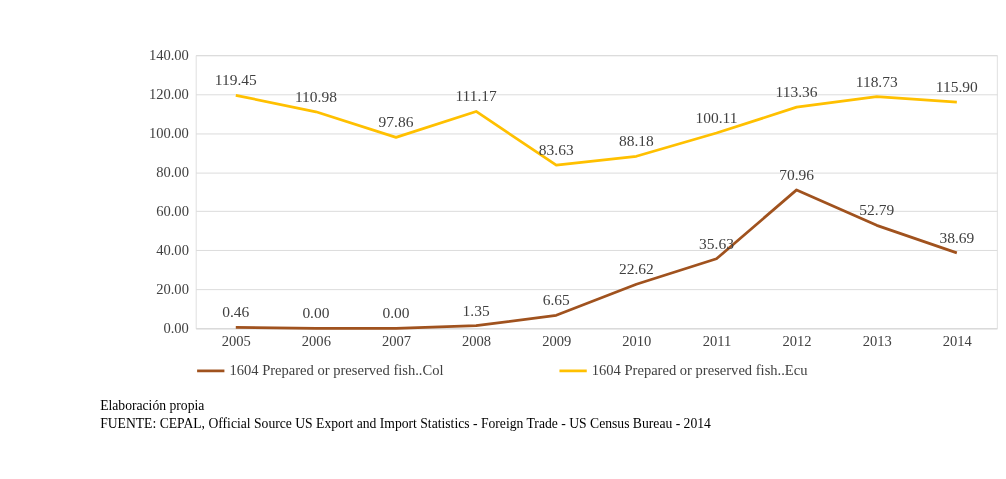 The image size is (1006, 479). Describe the element at coordinates (556, 150) in the screenshot. I see `data-label: 83.63` at that location.